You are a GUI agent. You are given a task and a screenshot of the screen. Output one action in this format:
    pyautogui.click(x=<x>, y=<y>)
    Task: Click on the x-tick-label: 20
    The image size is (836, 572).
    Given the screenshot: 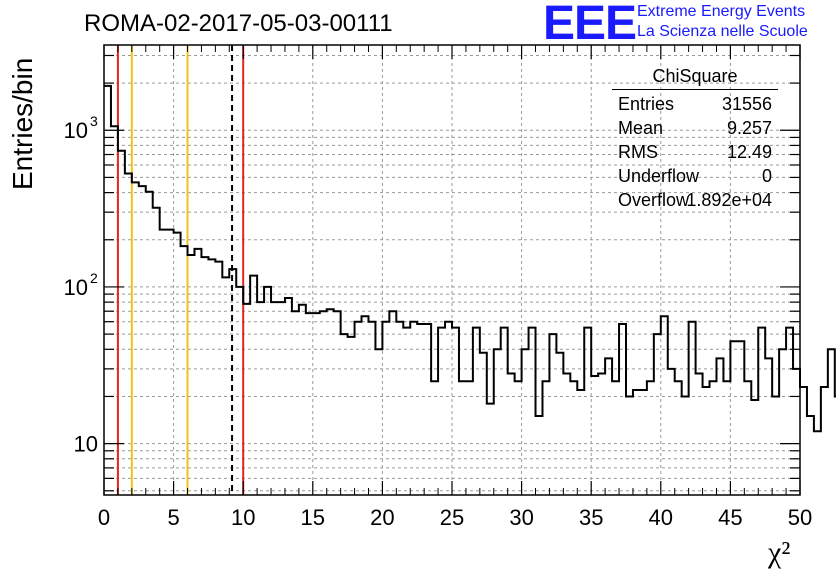 What is the action you would take?
    pyautogui.click(x=382, y=517)
    